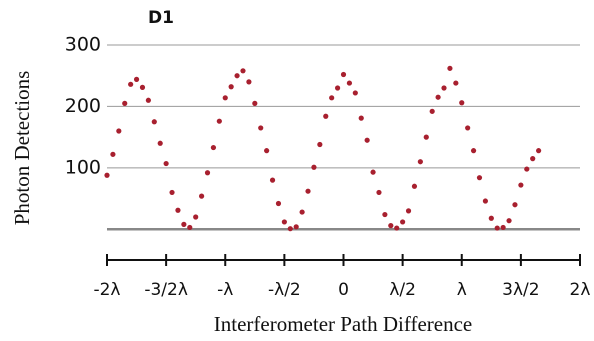  What do you see at coordinates (343, 290) in the screenshot?
I see `x-tick-label: 0` at bounding box center [343, 290].